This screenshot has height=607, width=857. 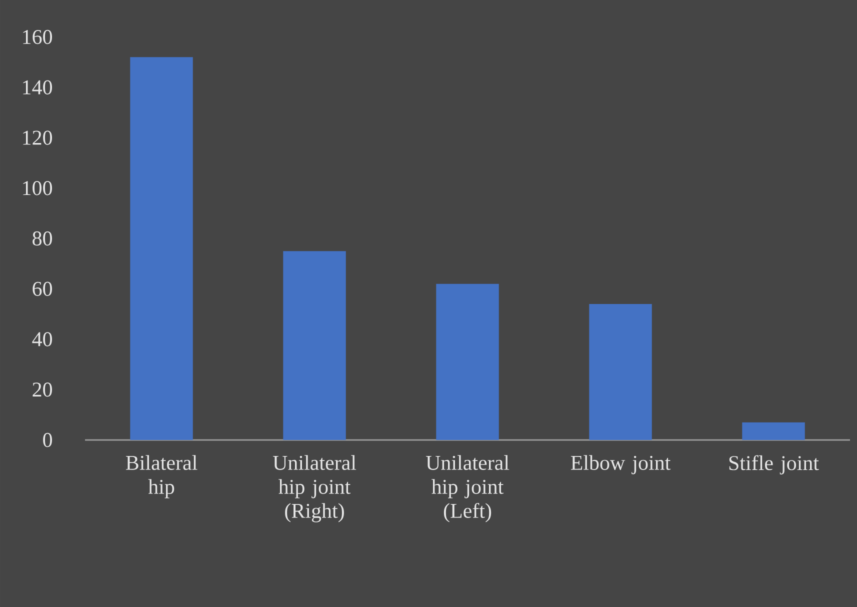 What do you see at coordinates (37, 137) in the screenshot?
I see `y-tick-label: 120` at bounding box center [37, 137].